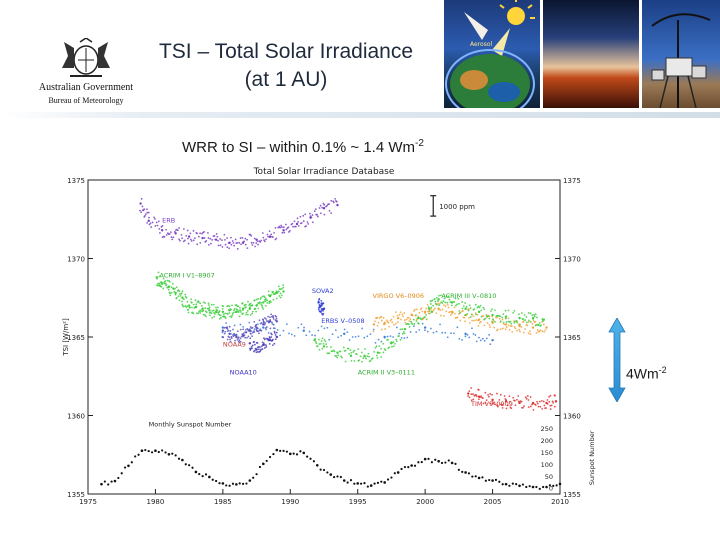 Image resolution: width=720 pixels, height=540 pixels. I want to click on y-tick-label-right: 1365, so click(572, 338).